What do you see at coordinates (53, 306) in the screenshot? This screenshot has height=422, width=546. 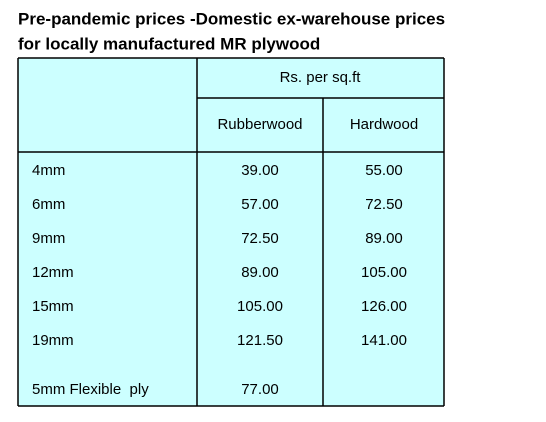 I see `row-label: 15mm` at bounding box center [53, 306].